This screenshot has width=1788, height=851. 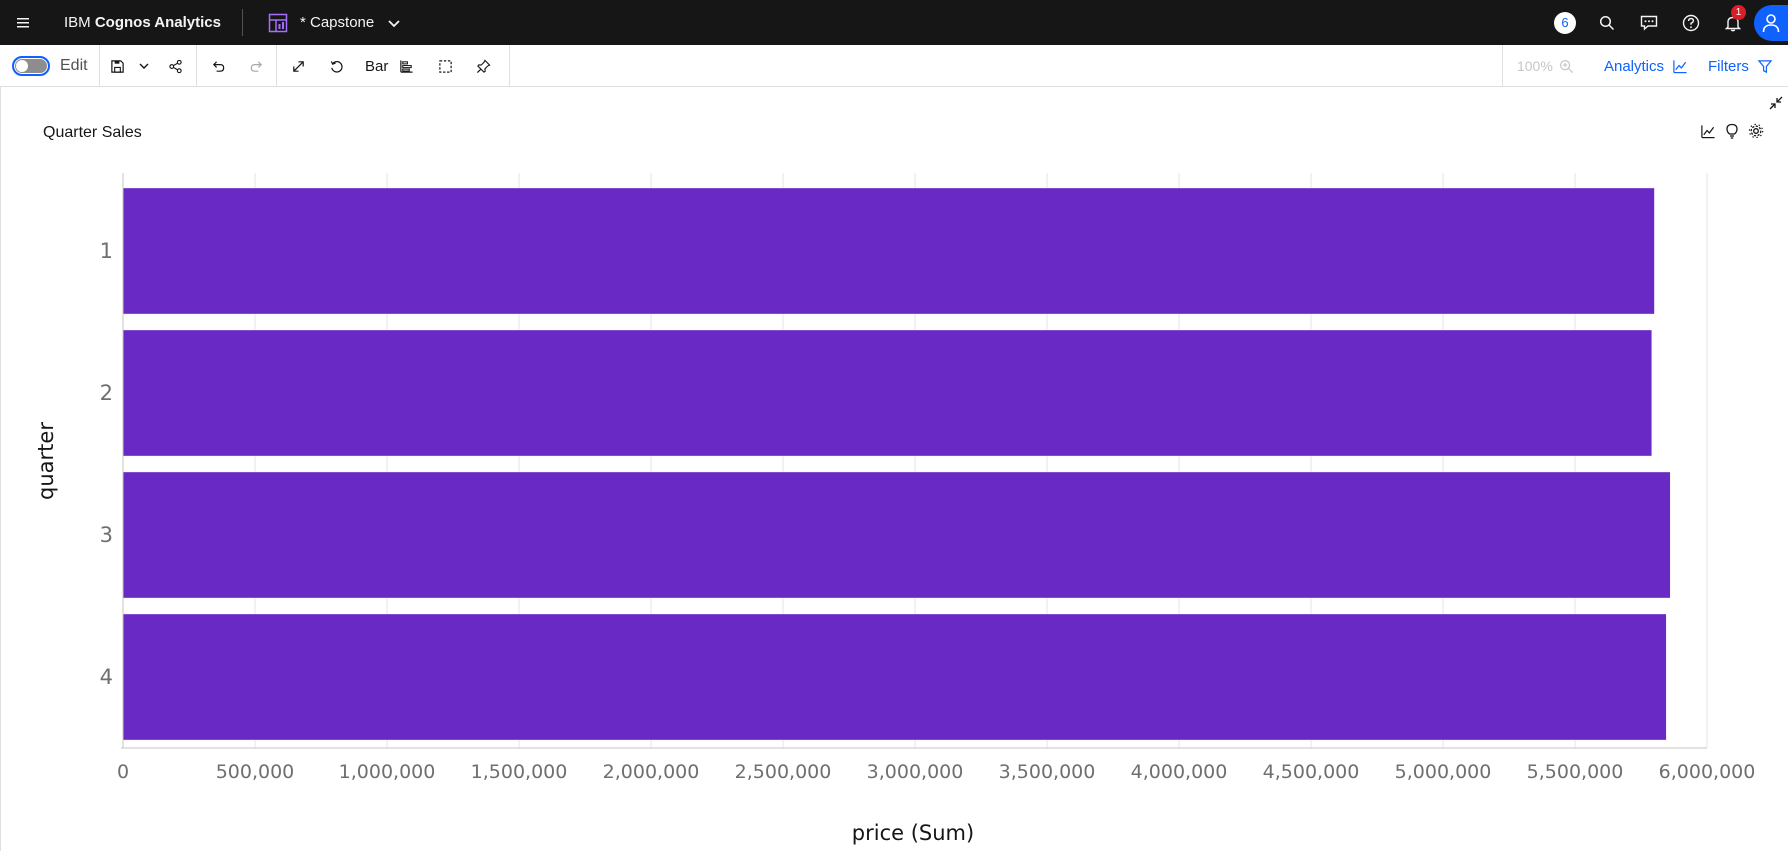 I want to click on zoom-control: 100%, so click(x=1544, y=66).